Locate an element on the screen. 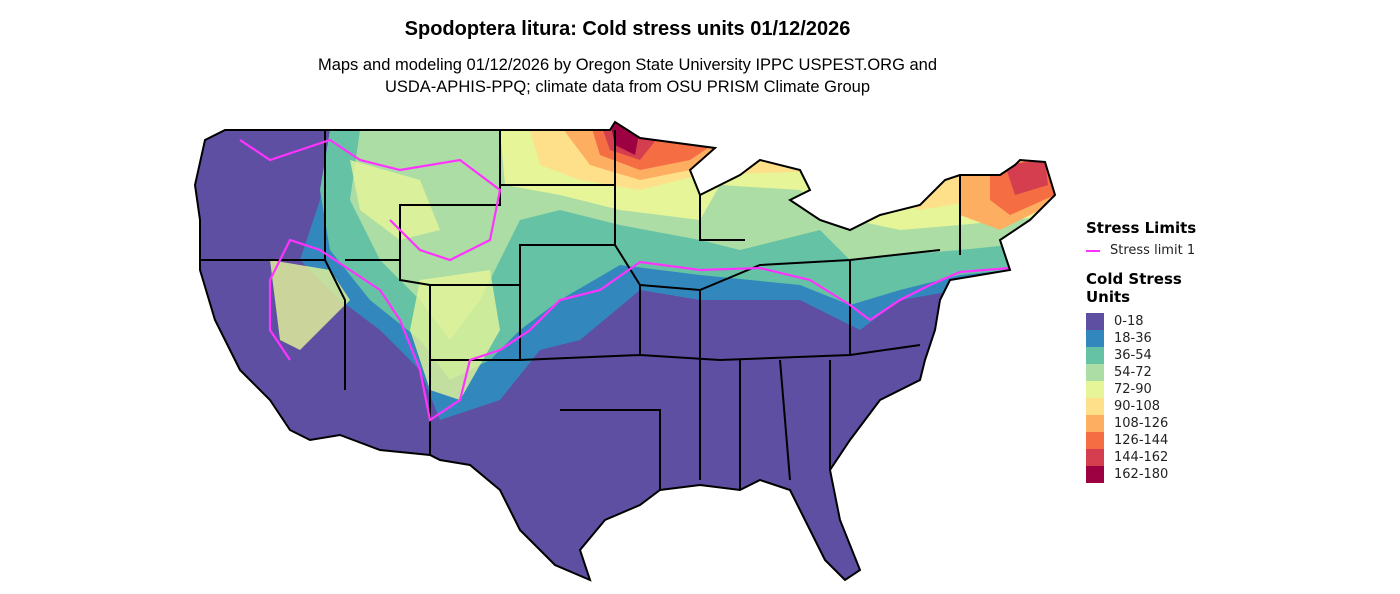 The width and height of the screenshot is (1400, 594). legend-class: 18-36 is located at coordinates (1141, 338).